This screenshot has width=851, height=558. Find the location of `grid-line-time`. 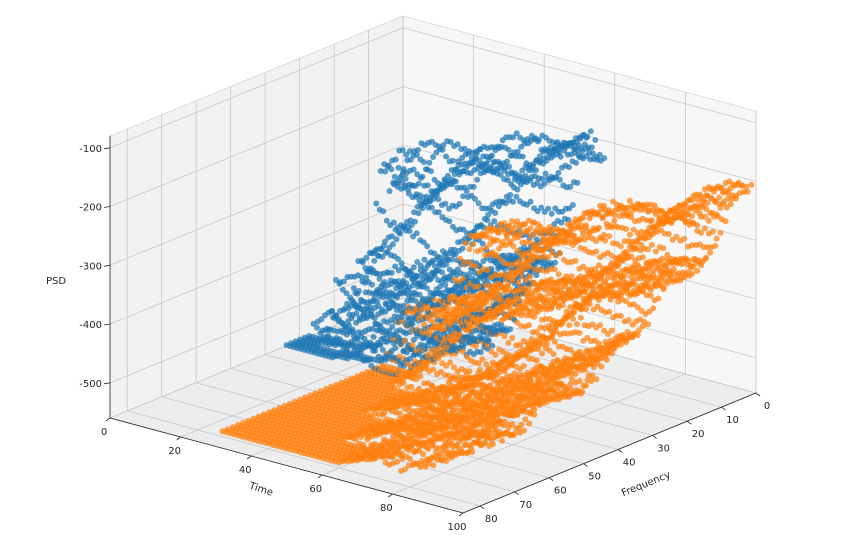

grid-line-time is located at coordinates (539, 434).